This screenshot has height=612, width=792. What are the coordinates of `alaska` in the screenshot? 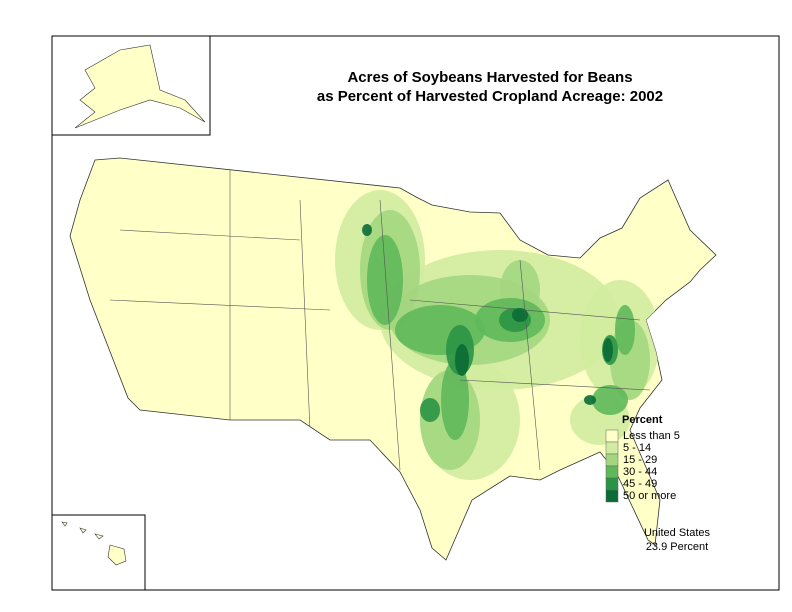 It's located at (140, 86).